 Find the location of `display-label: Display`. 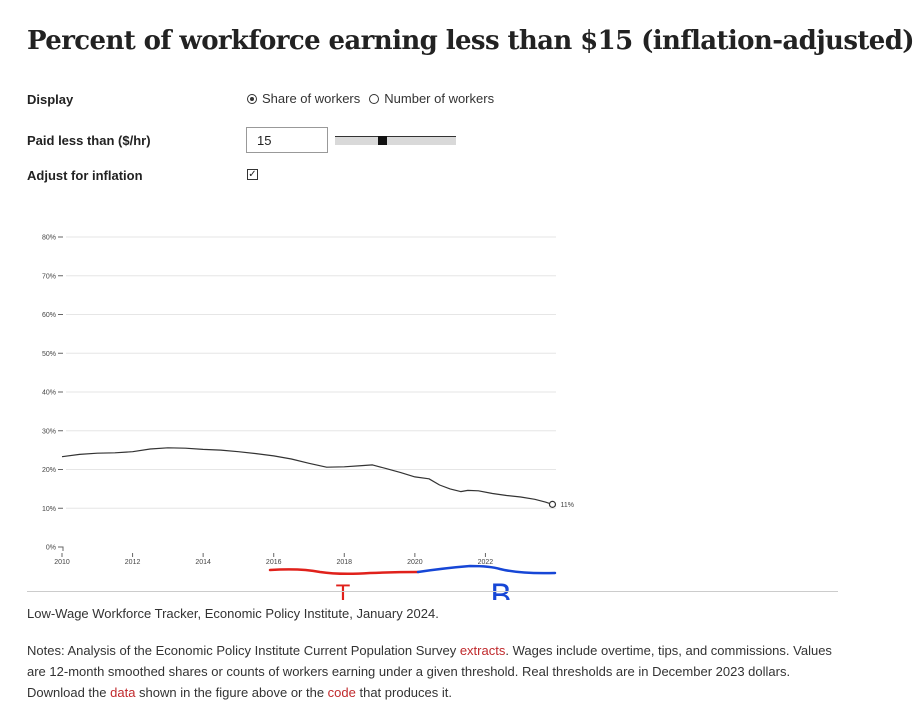

display-label: Display is located at coordinates (50, 99).